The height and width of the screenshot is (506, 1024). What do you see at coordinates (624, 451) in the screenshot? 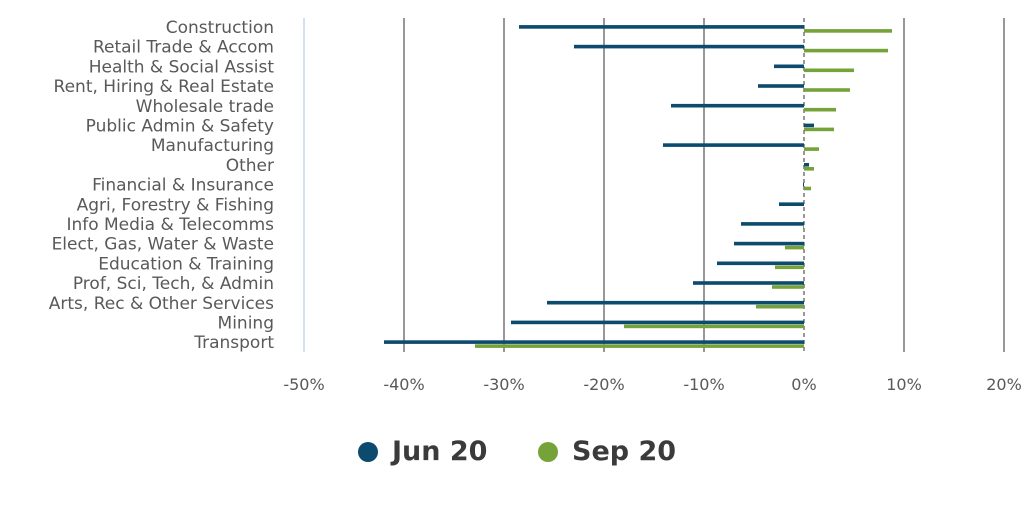
I see `legend-label-series-2: Sep 20` at bounding box center [624, 451].